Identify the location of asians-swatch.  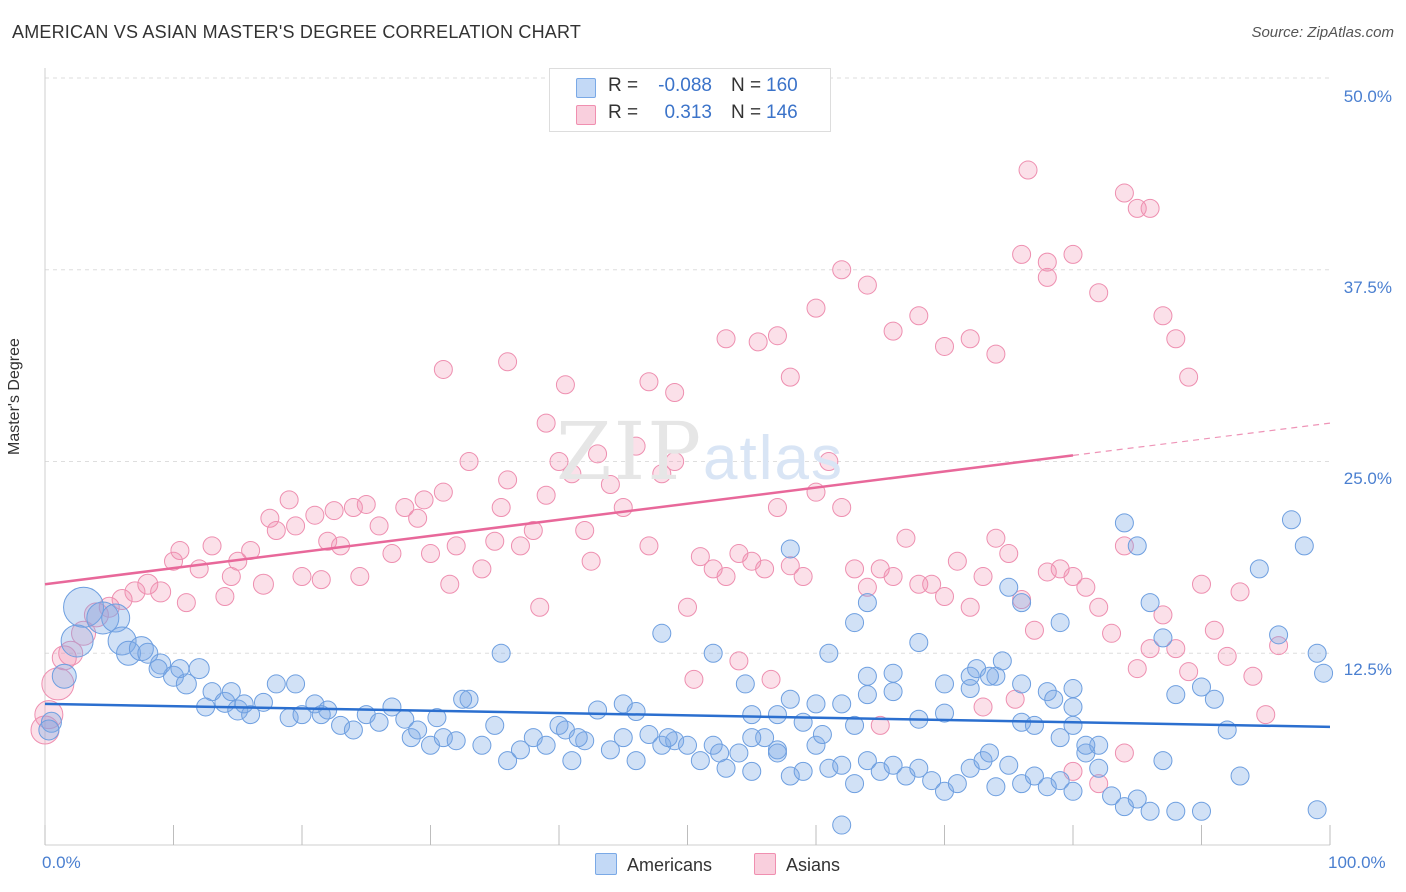
(586, 115).